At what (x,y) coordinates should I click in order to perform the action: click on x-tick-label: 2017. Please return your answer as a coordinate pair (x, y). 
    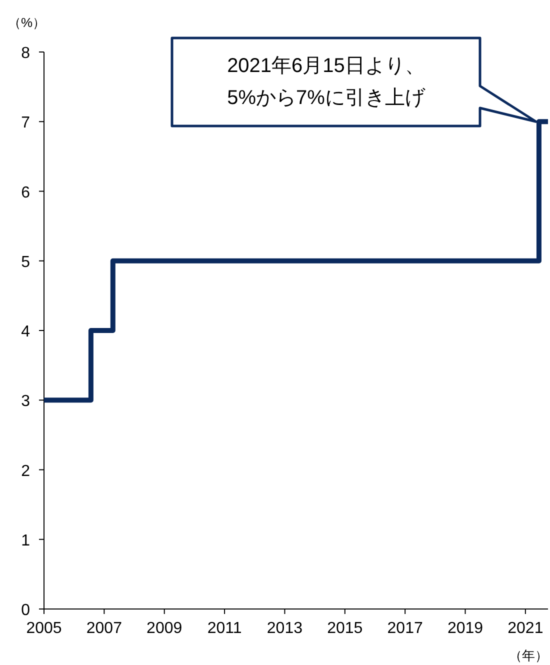
    Looking at the image, I should click on (405, 628).